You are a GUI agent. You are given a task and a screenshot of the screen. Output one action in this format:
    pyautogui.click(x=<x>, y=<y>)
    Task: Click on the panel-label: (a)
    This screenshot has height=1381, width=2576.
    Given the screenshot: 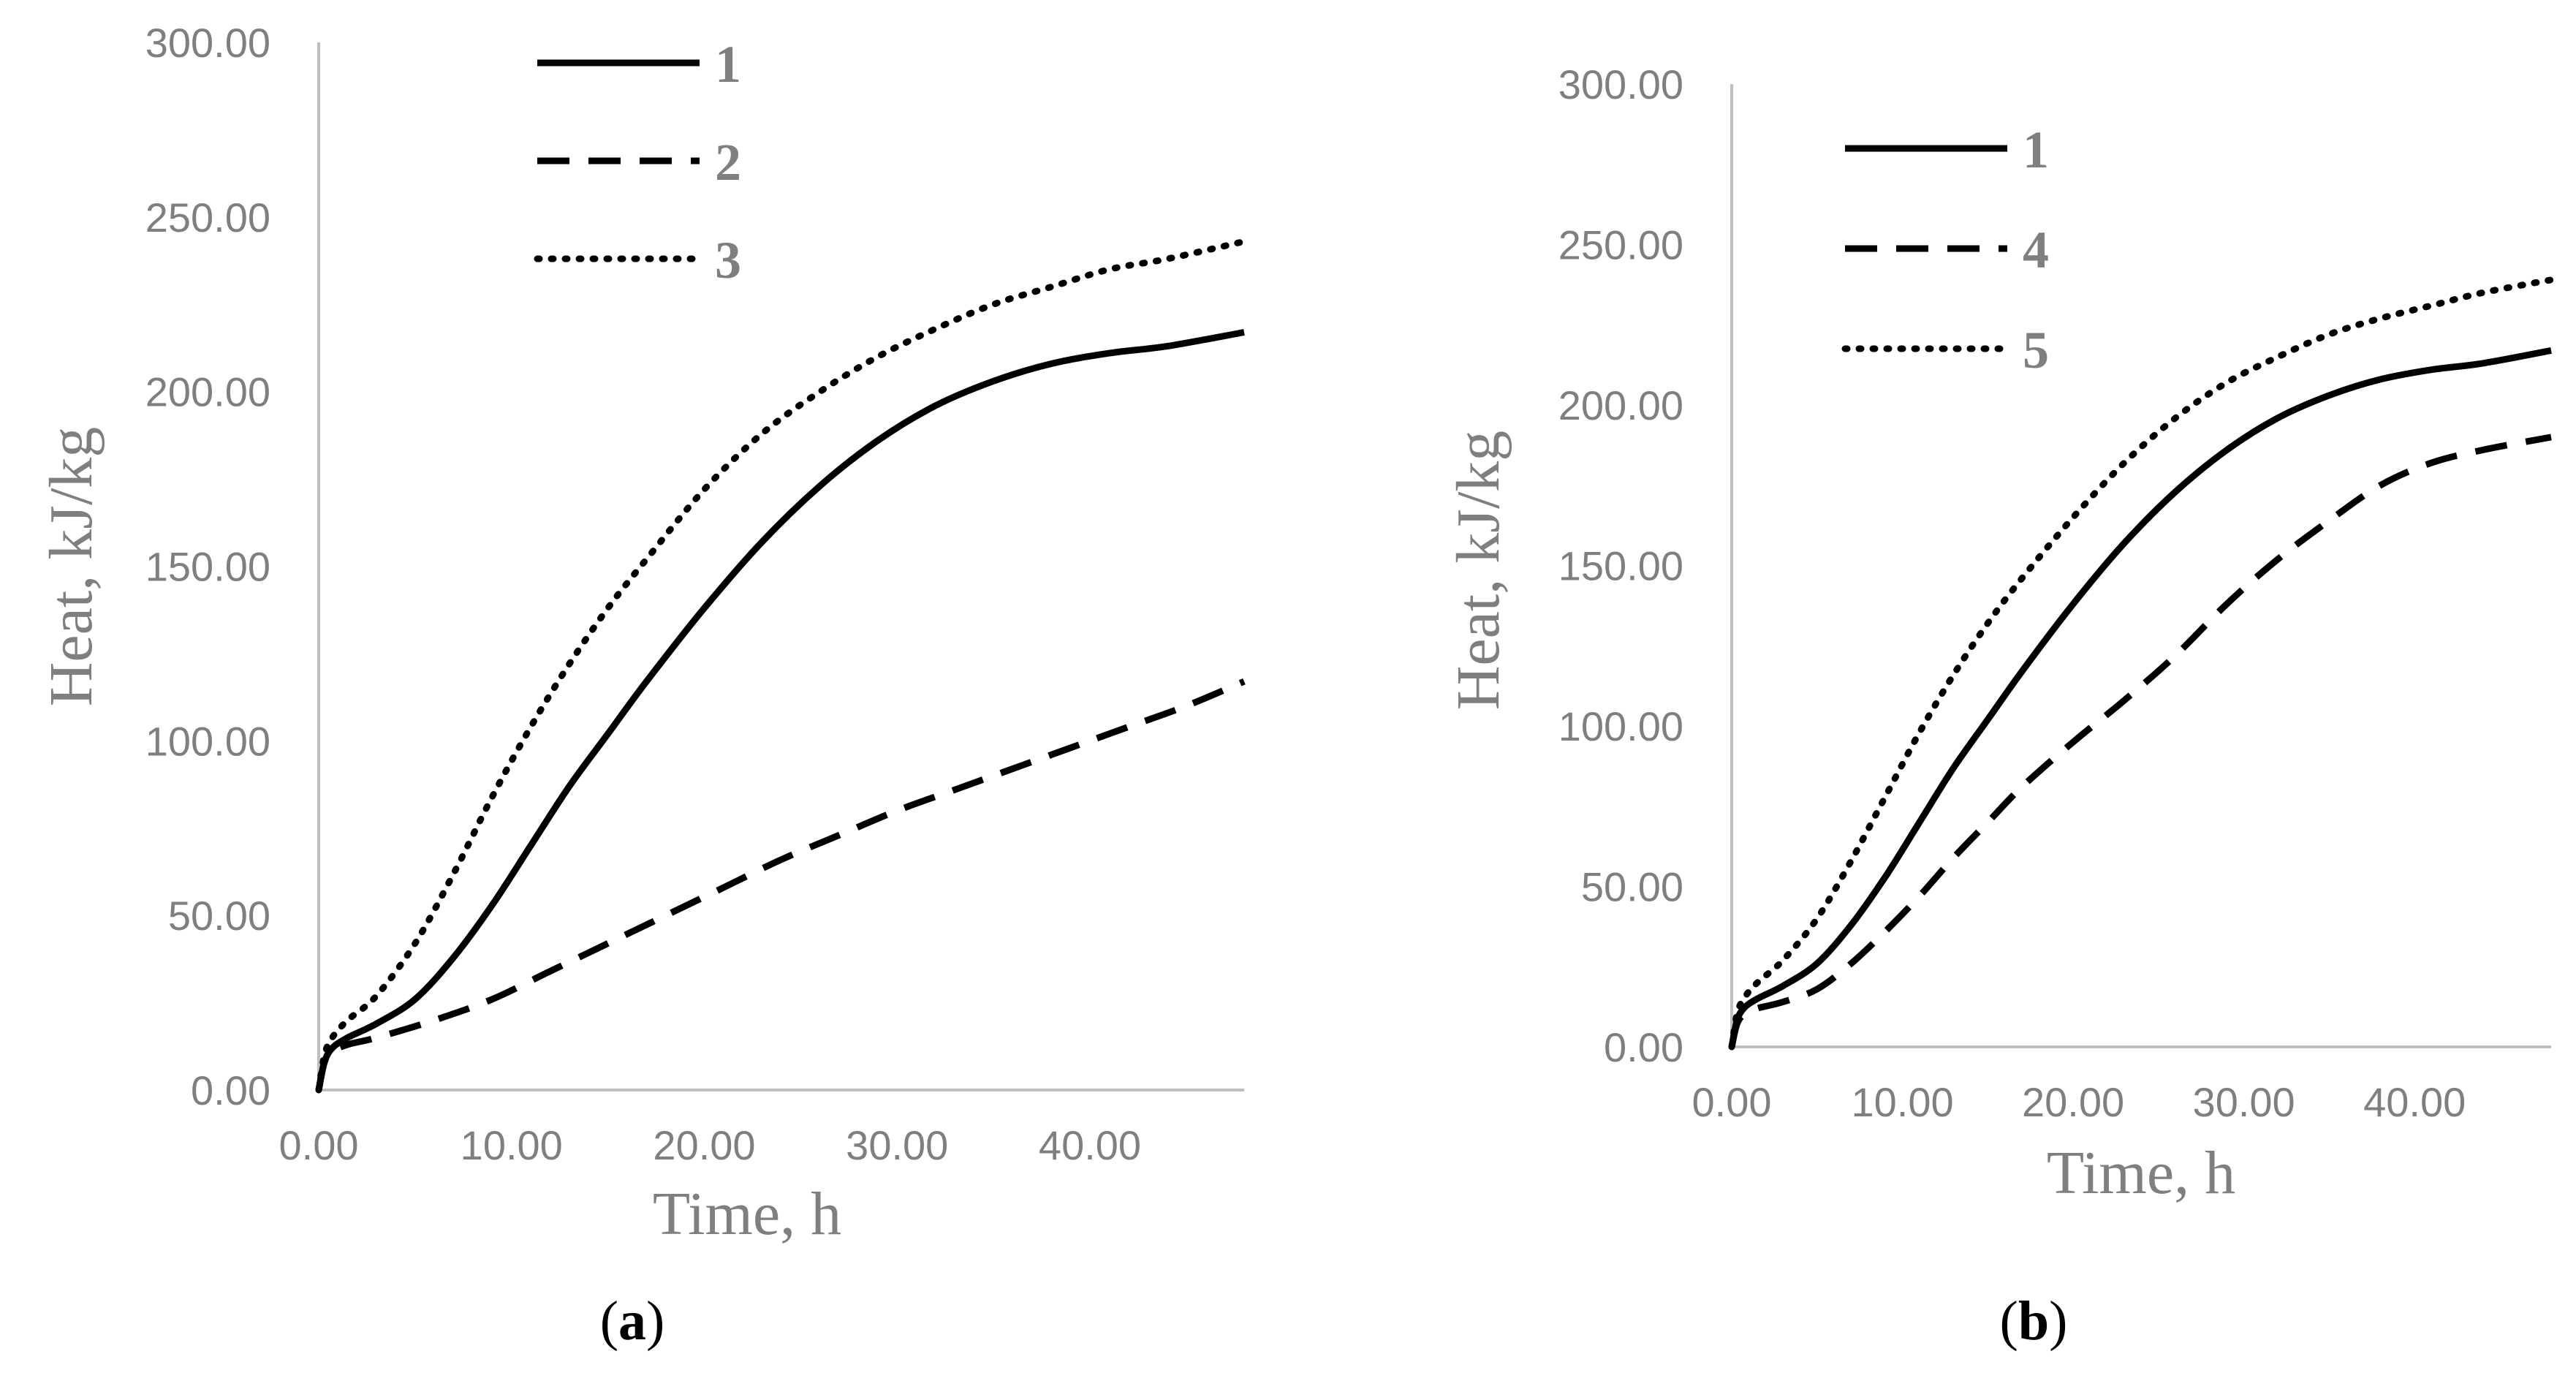 What is the action you would take?
    pyautogui.click(x=632, y=1321)
    